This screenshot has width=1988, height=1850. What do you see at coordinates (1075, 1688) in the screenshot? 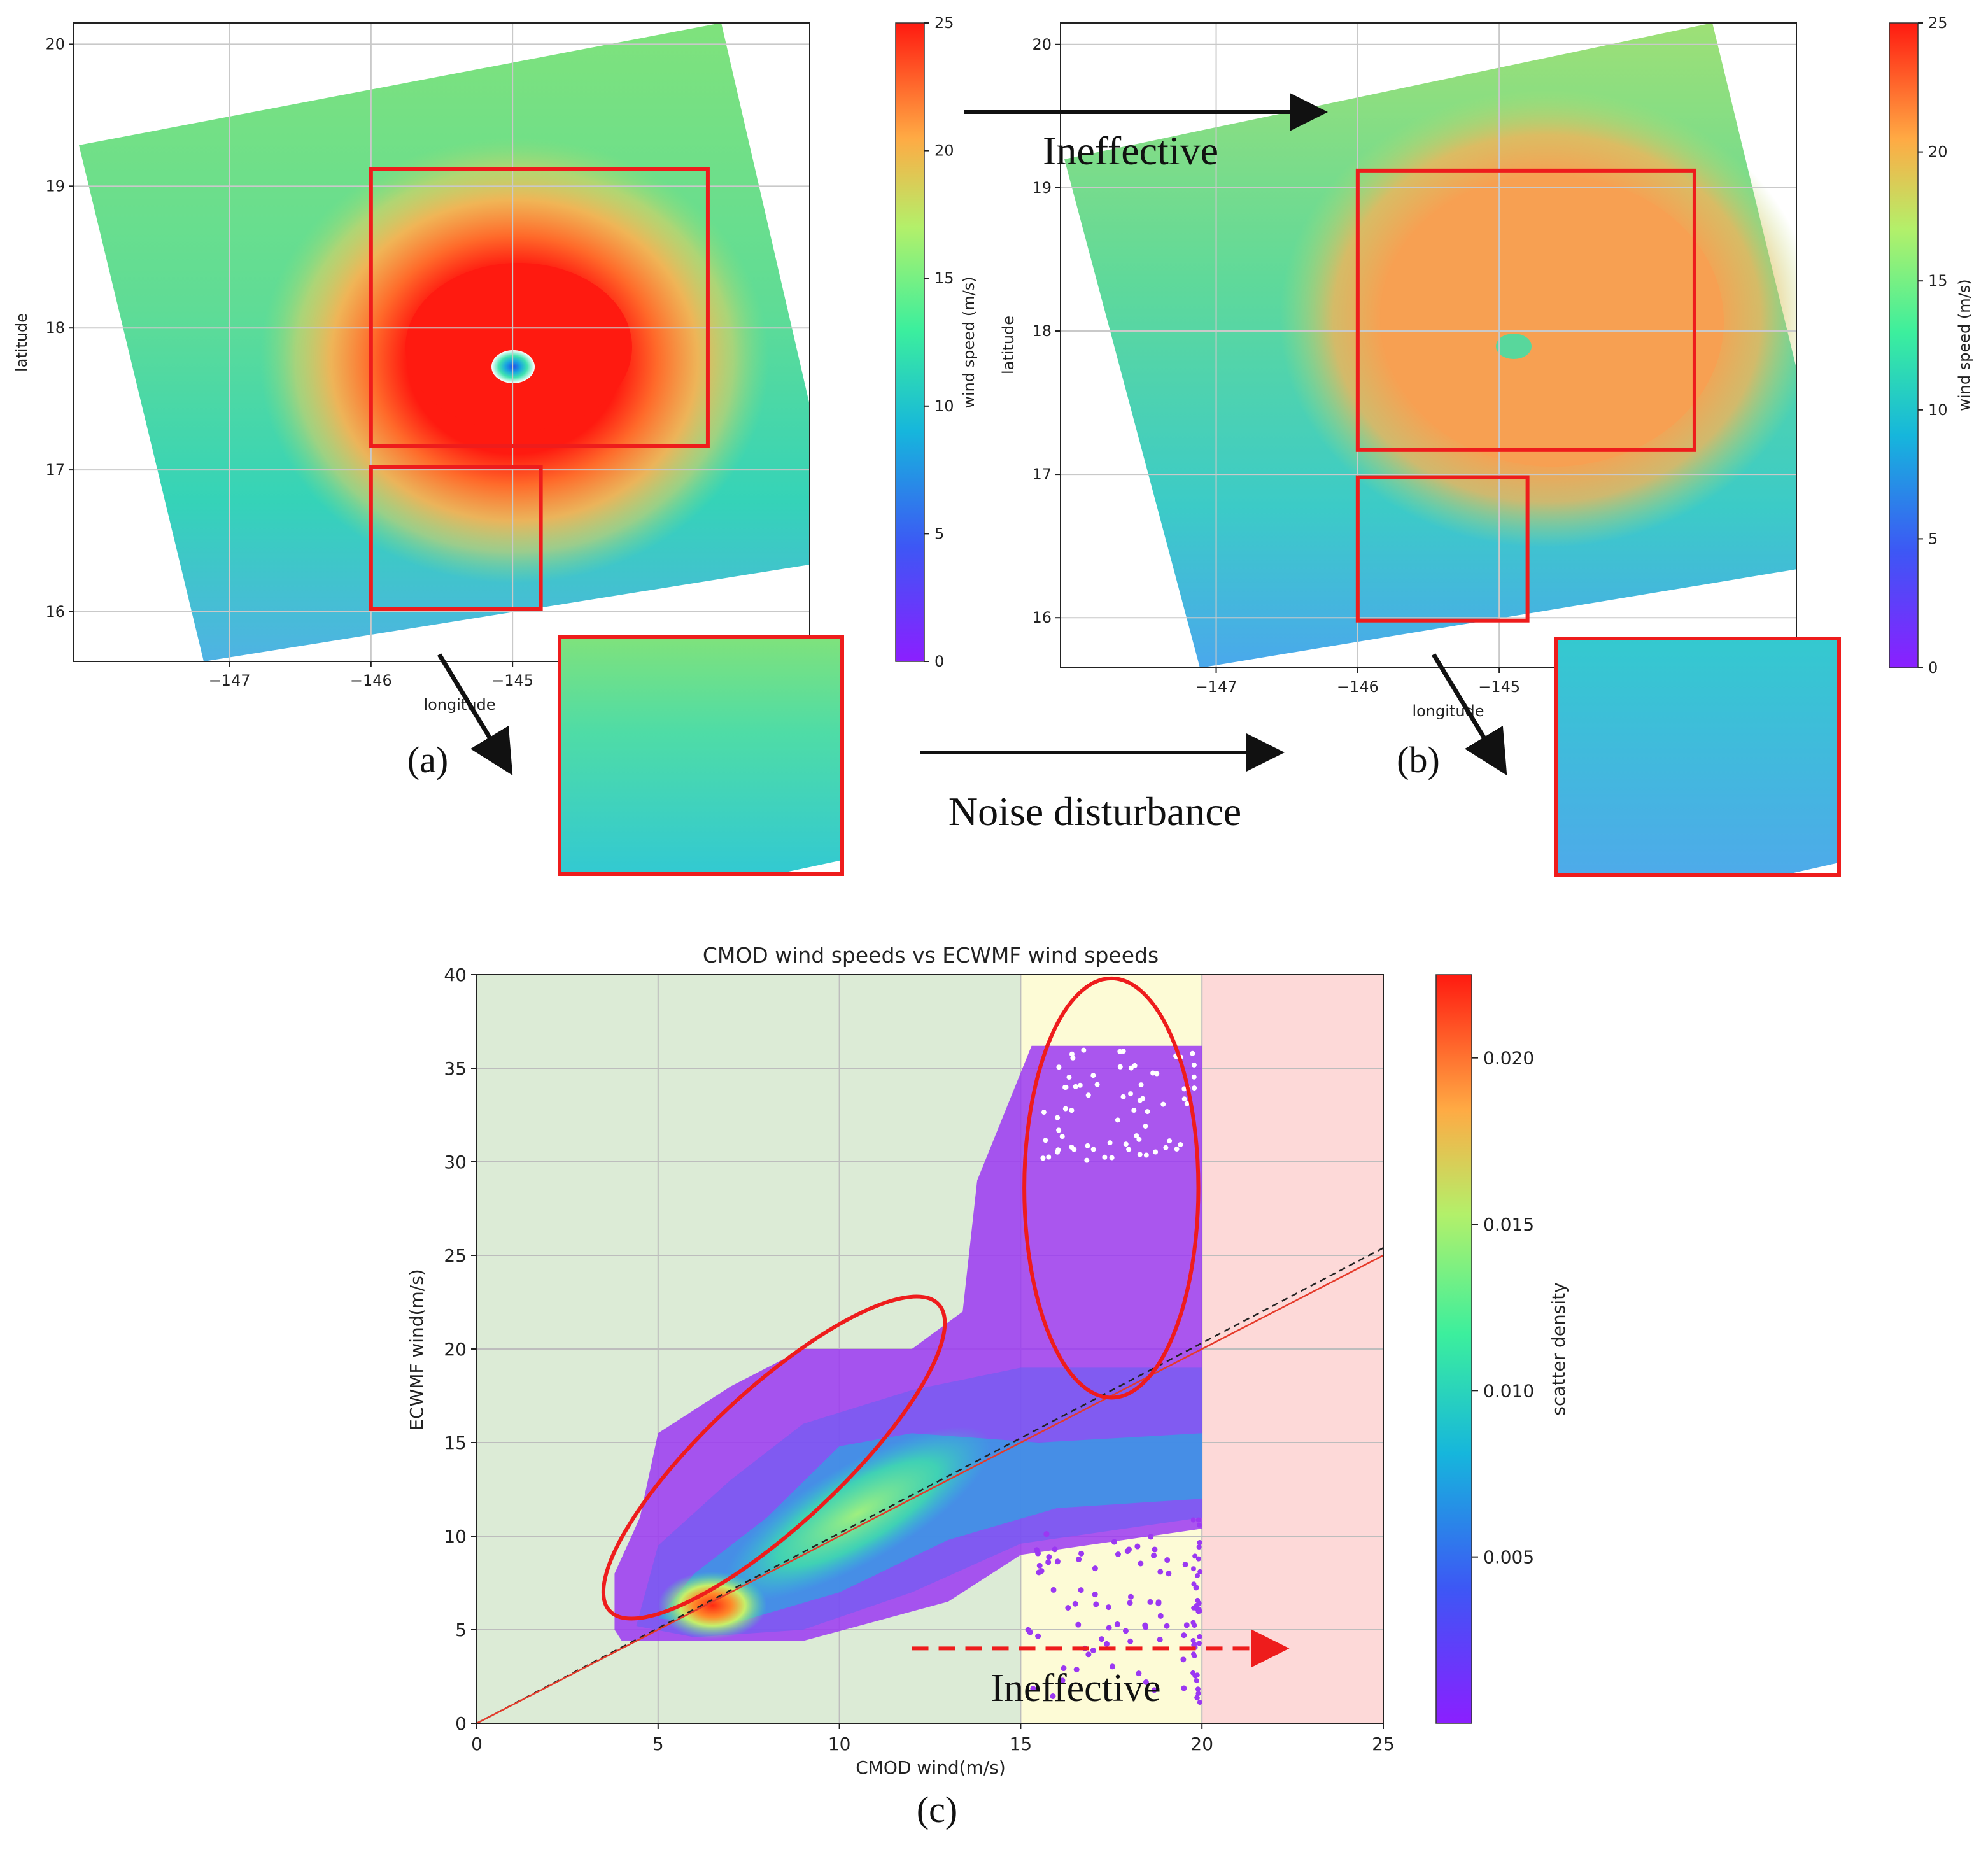
I see `scatter-ineffective-label: Ineffective` at bounding box center [1075, 1688].